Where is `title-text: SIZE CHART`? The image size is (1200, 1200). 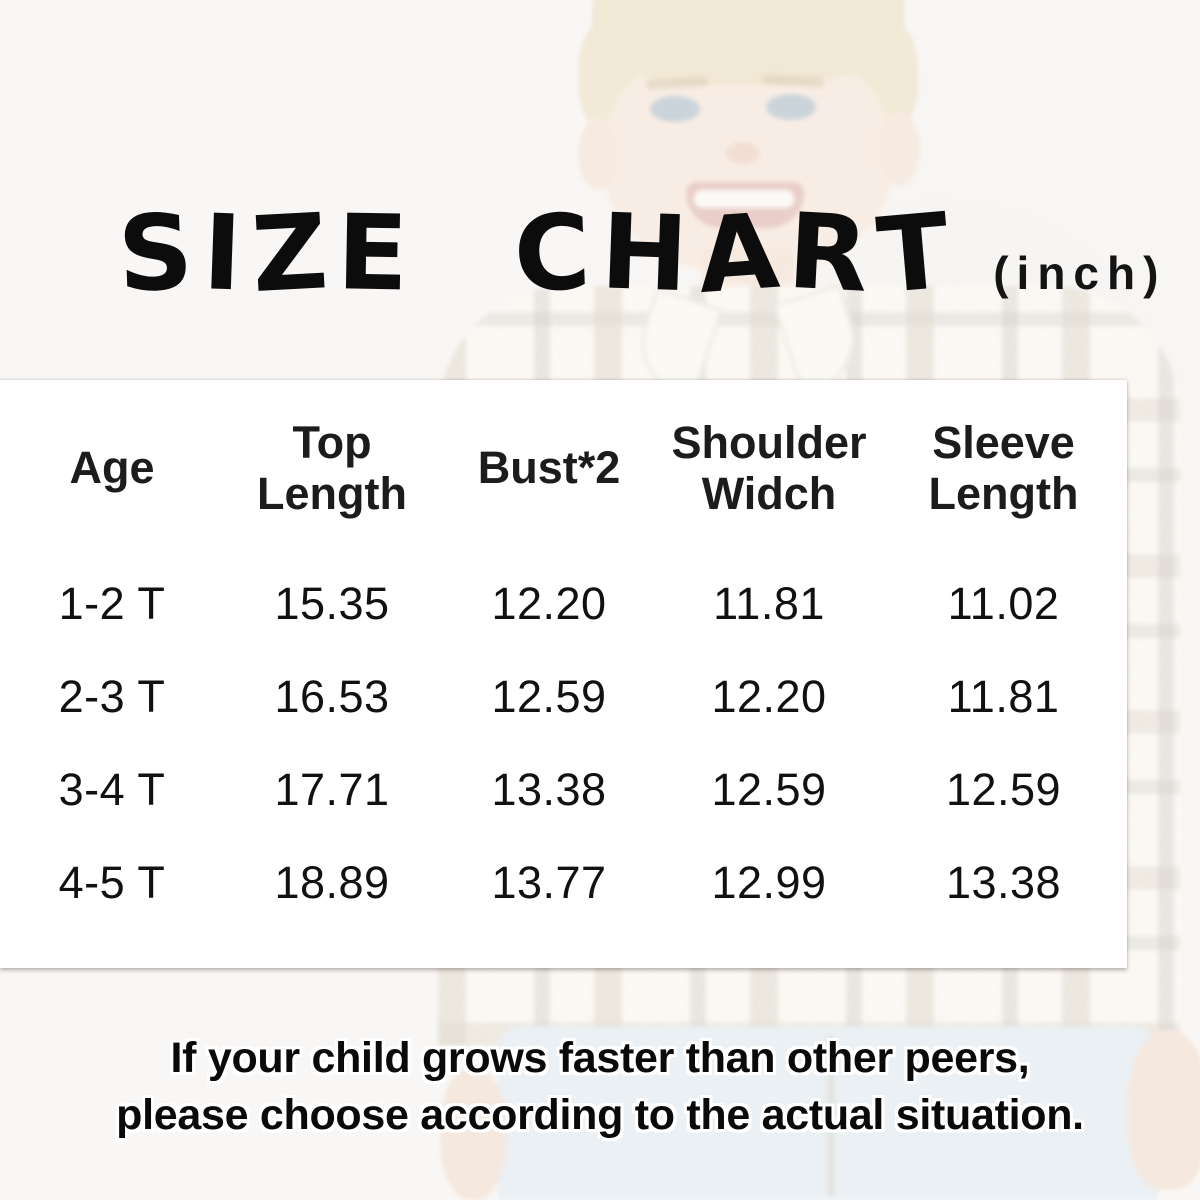 title-text: SIZE CHART is located at coordinates (540, 253).